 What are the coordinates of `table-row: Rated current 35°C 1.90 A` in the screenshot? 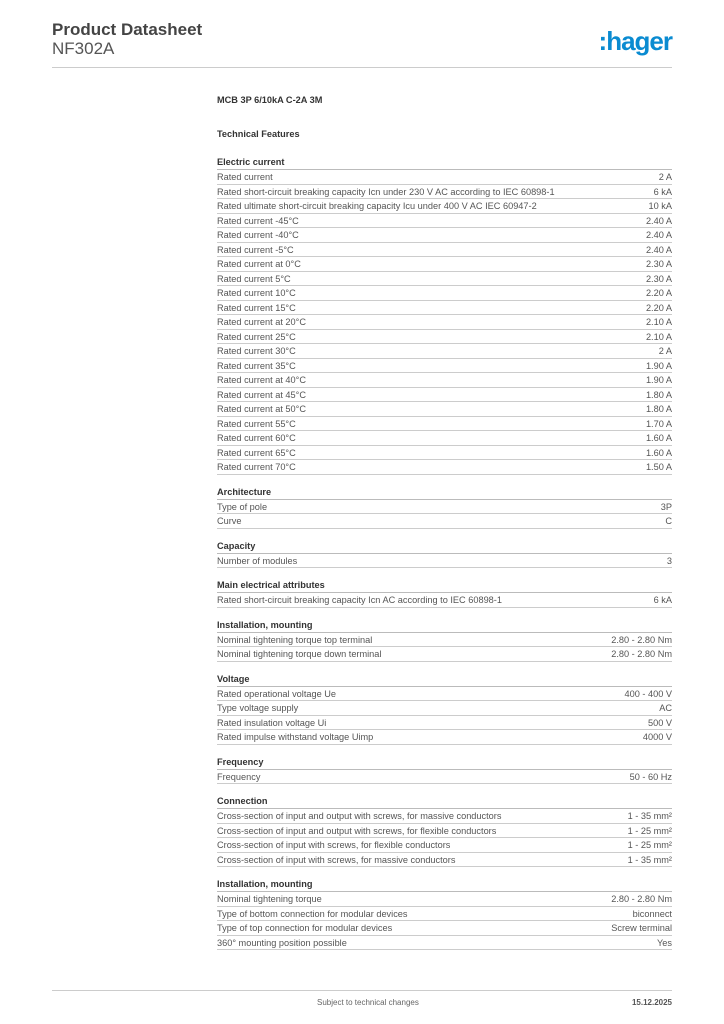 It's located at (444, 366).